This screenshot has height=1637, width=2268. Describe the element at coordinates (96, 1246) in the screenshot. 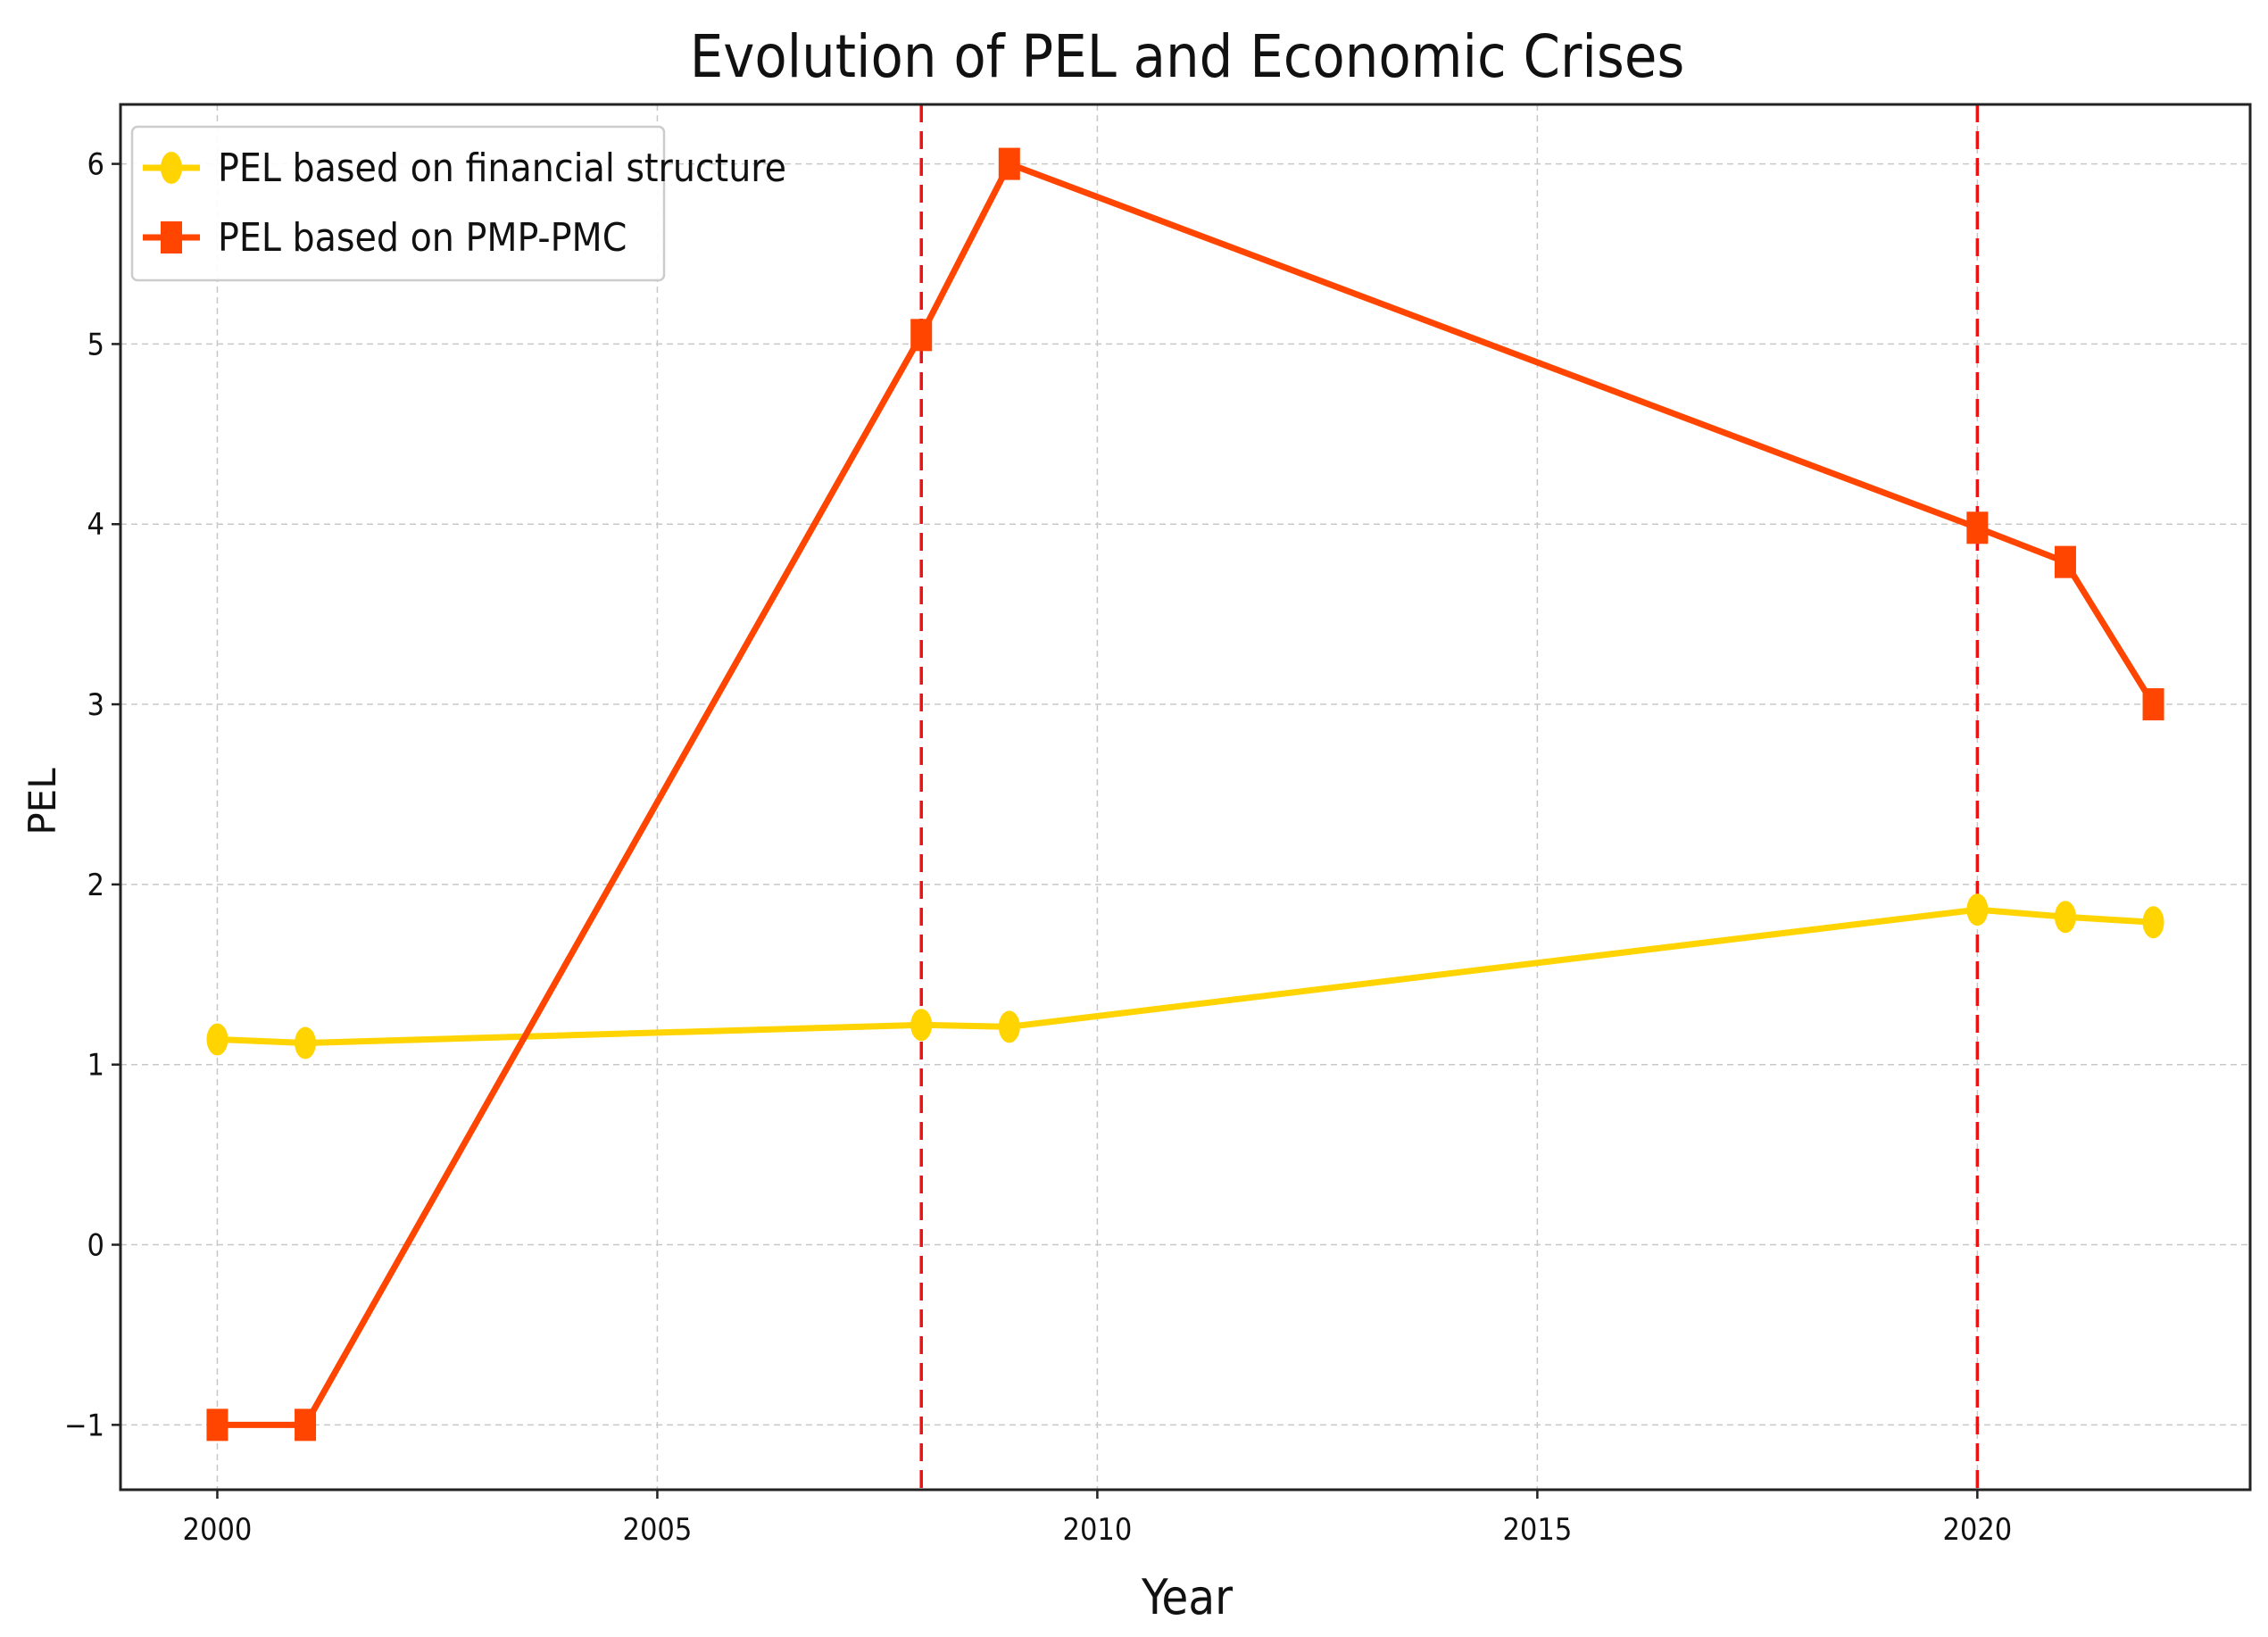

I see `y-tick-label: 0` at that location.